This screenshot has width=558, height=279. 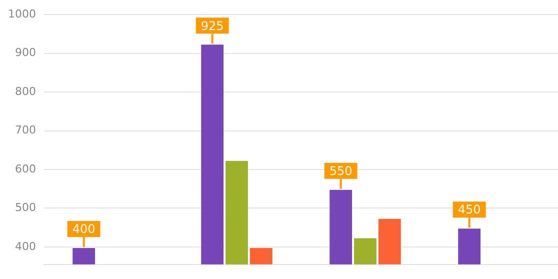 I want to click on y-tick-label: 900, so click(x=25, y=53).